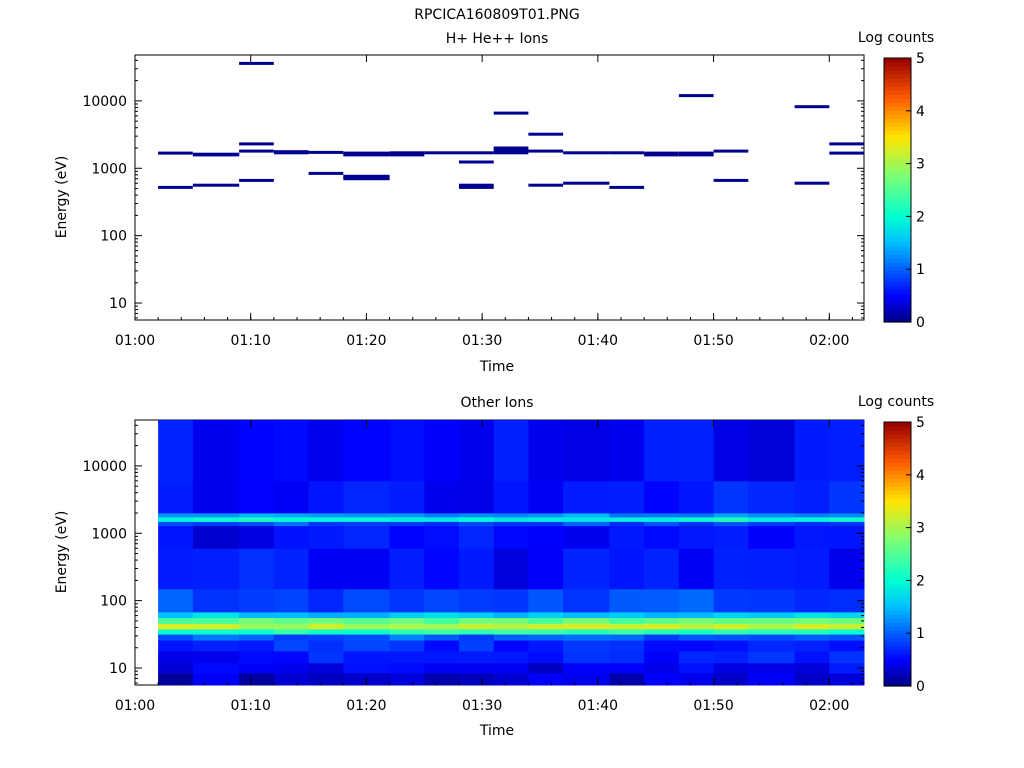 The height and width of the screenshot is (768, 1024). I want to click on colorbar-tick-label: 3, so click(920, 165).